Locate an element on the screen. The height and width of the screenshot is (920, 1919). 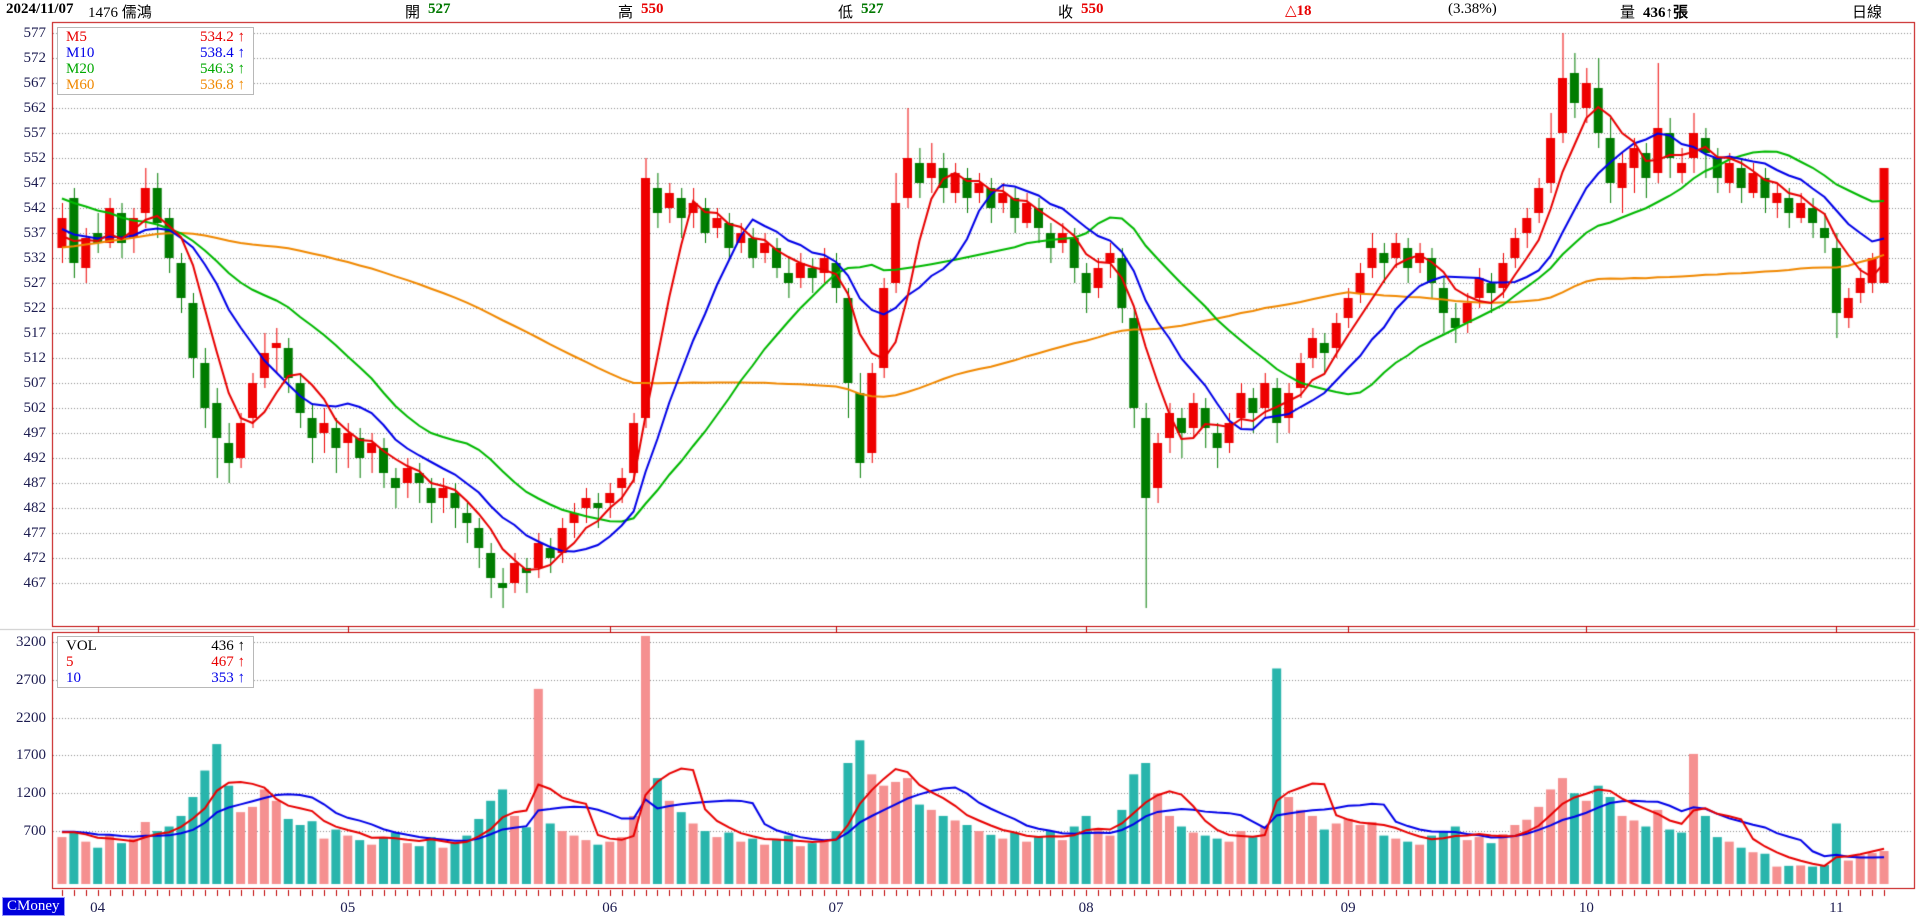
volume-axis-label: 3200 is located at coordinates (31, 642).